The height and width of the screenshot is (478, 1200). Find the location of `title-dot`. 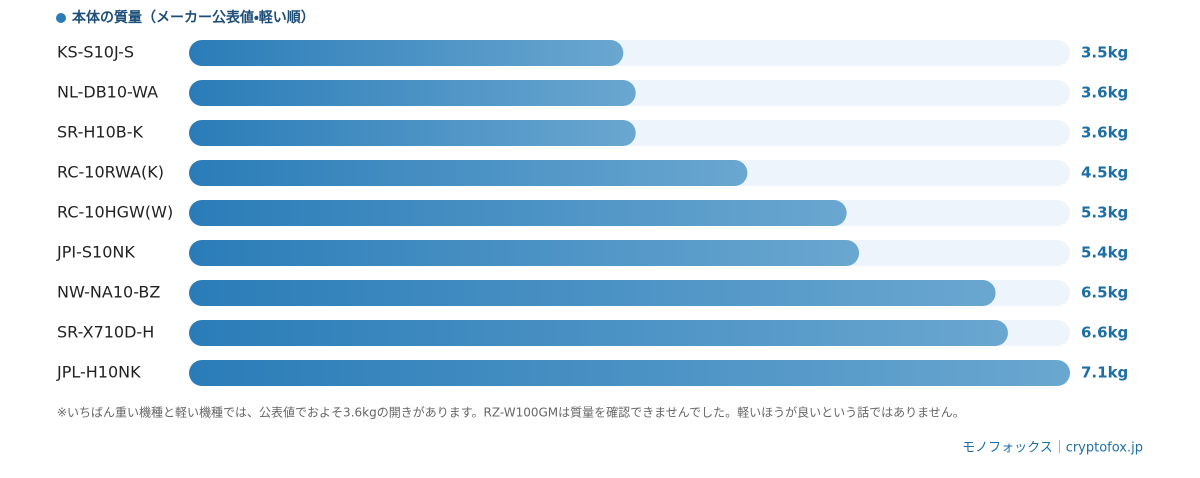

title-dot is located at coordinates (61, 18).